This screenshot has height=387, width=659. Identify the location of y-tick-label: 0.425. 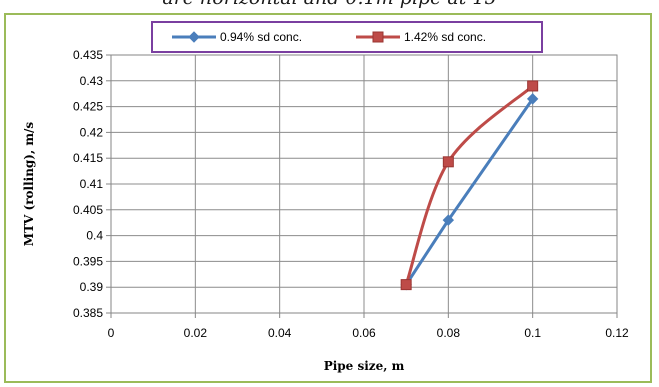
(88, 107).